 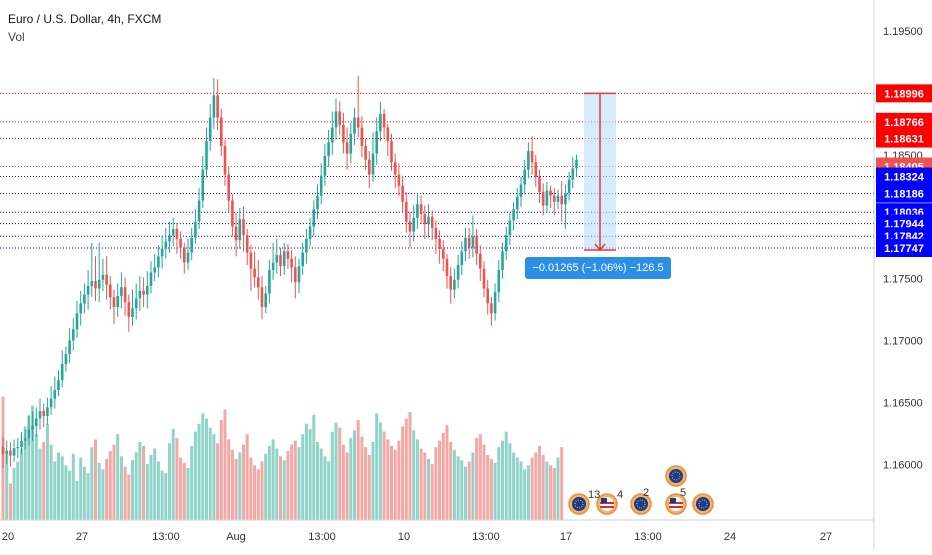 What do you see at coordinates (703, 504) in the screenshot?
I see `flag-field` at bounding box center [703, 504].